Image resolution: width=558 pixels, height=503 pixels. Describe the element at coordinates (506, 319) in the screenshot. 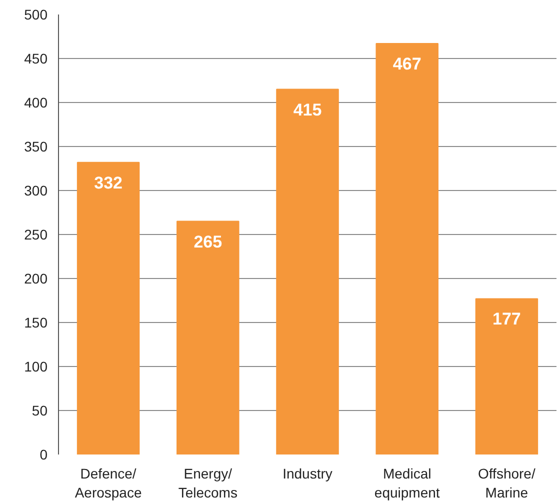

I see `data-label: 177` at that location.